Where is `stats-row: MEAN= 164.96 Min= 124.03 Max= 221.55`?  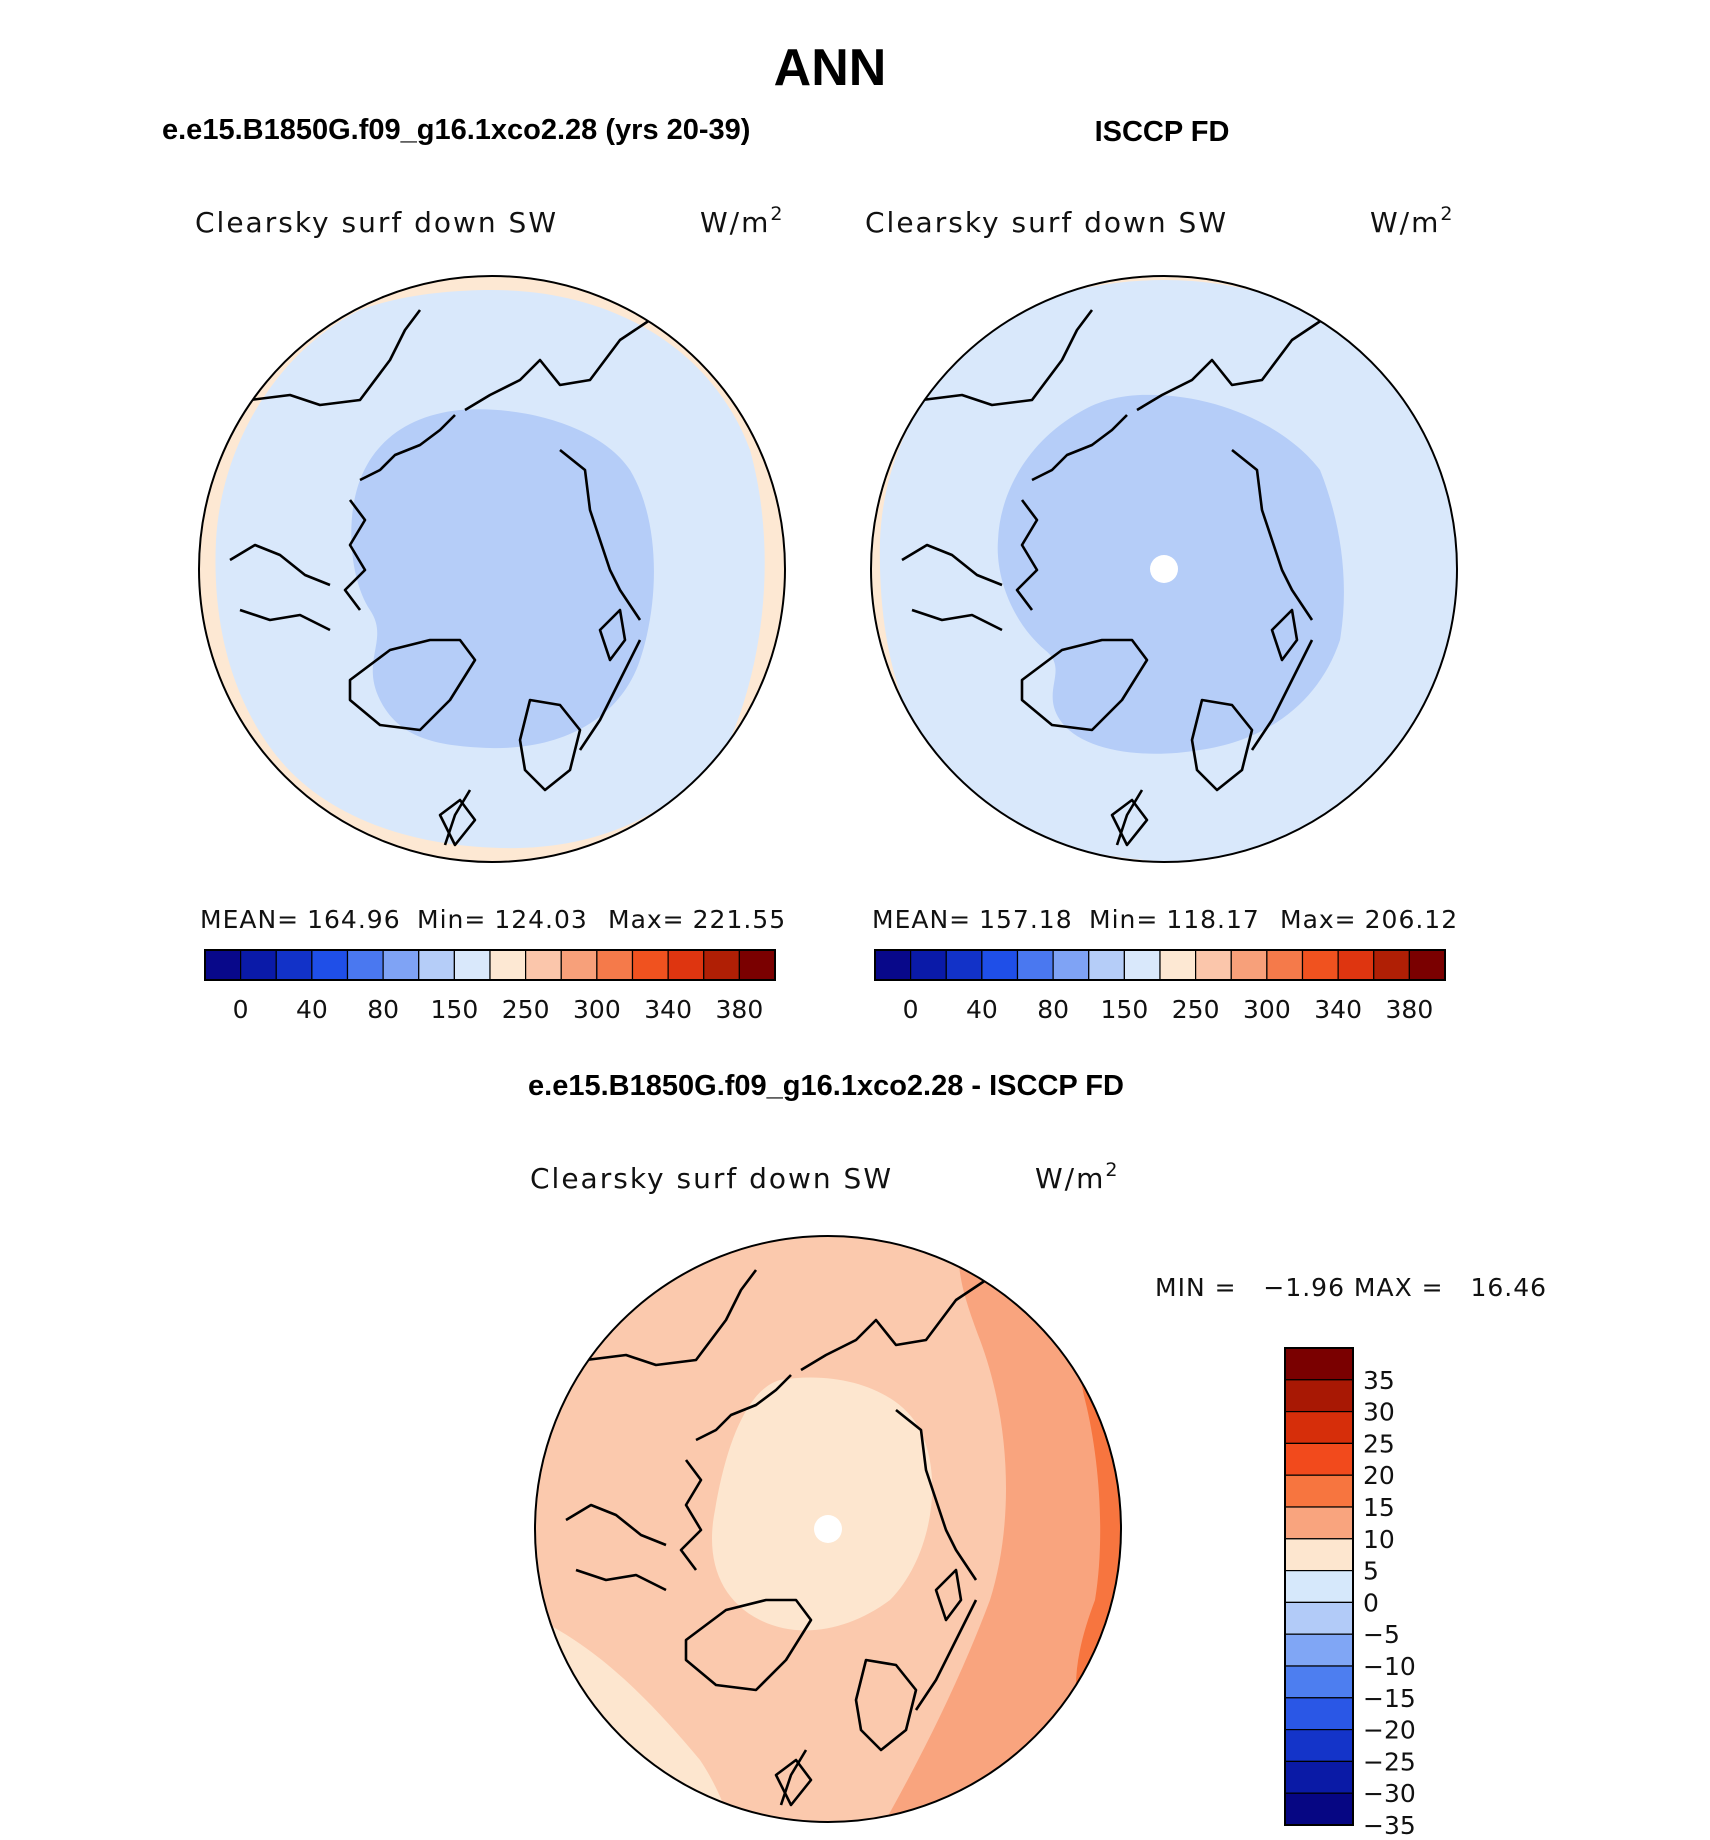
stats-row: MEAN= 164.96 Min= 124.03 Max= 221.55 is located at coordinates (492, 919).